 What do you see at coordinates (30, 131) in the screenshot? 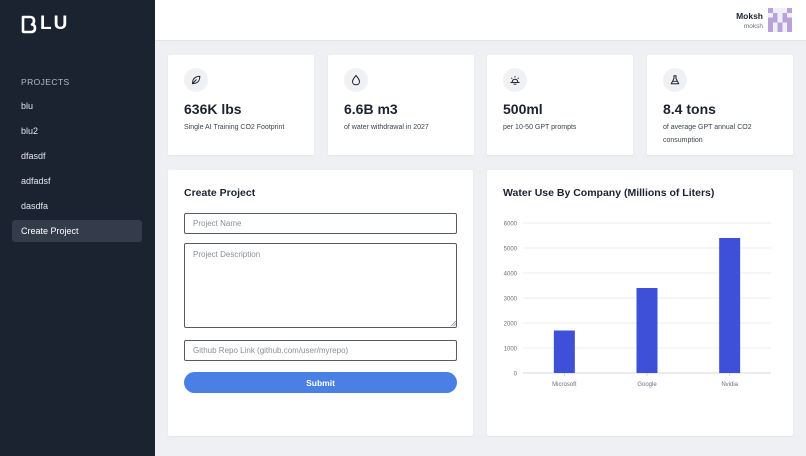
I see `sidebar-item-blu2: blu2` at bounding box center [30, 131].